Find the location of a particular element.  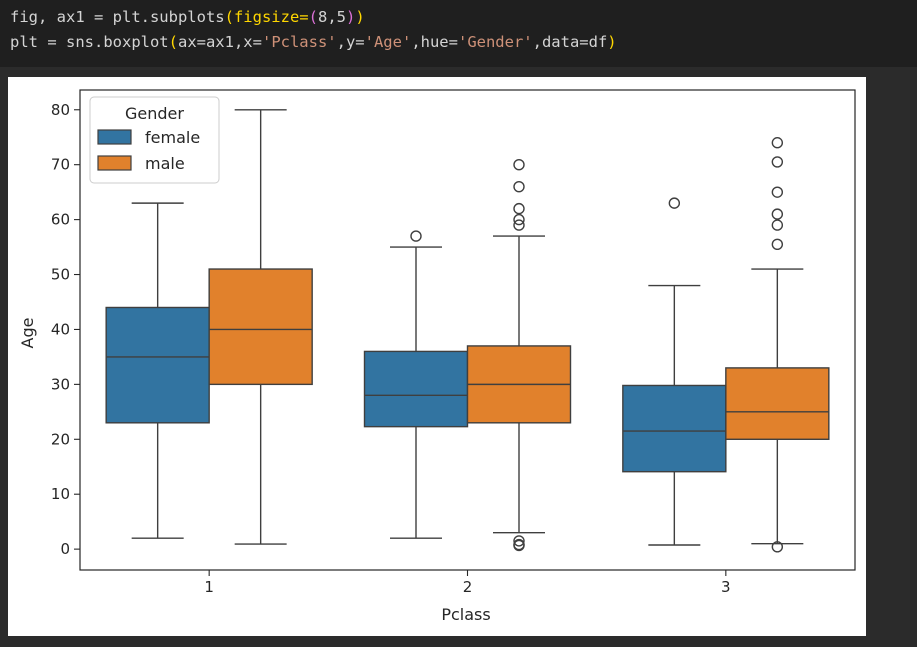

y-tick-label: 20 is located at coordinates (60, 439).